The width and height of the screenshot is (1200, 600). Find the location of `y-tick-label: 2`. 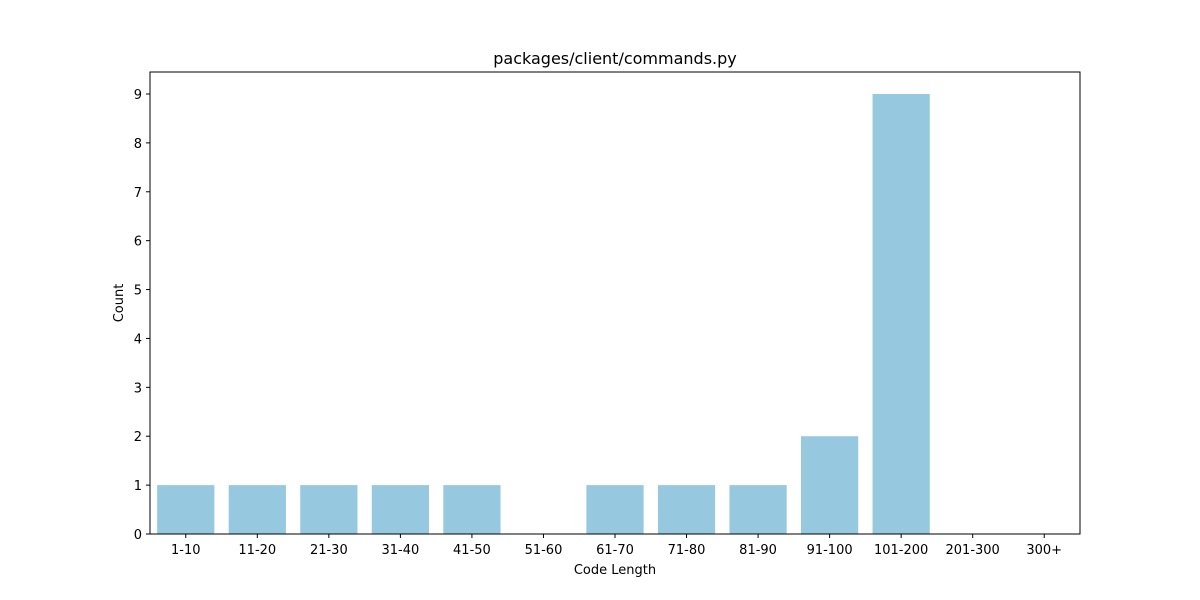

y-tick-label: 2 is located at coordinates (138, 437).